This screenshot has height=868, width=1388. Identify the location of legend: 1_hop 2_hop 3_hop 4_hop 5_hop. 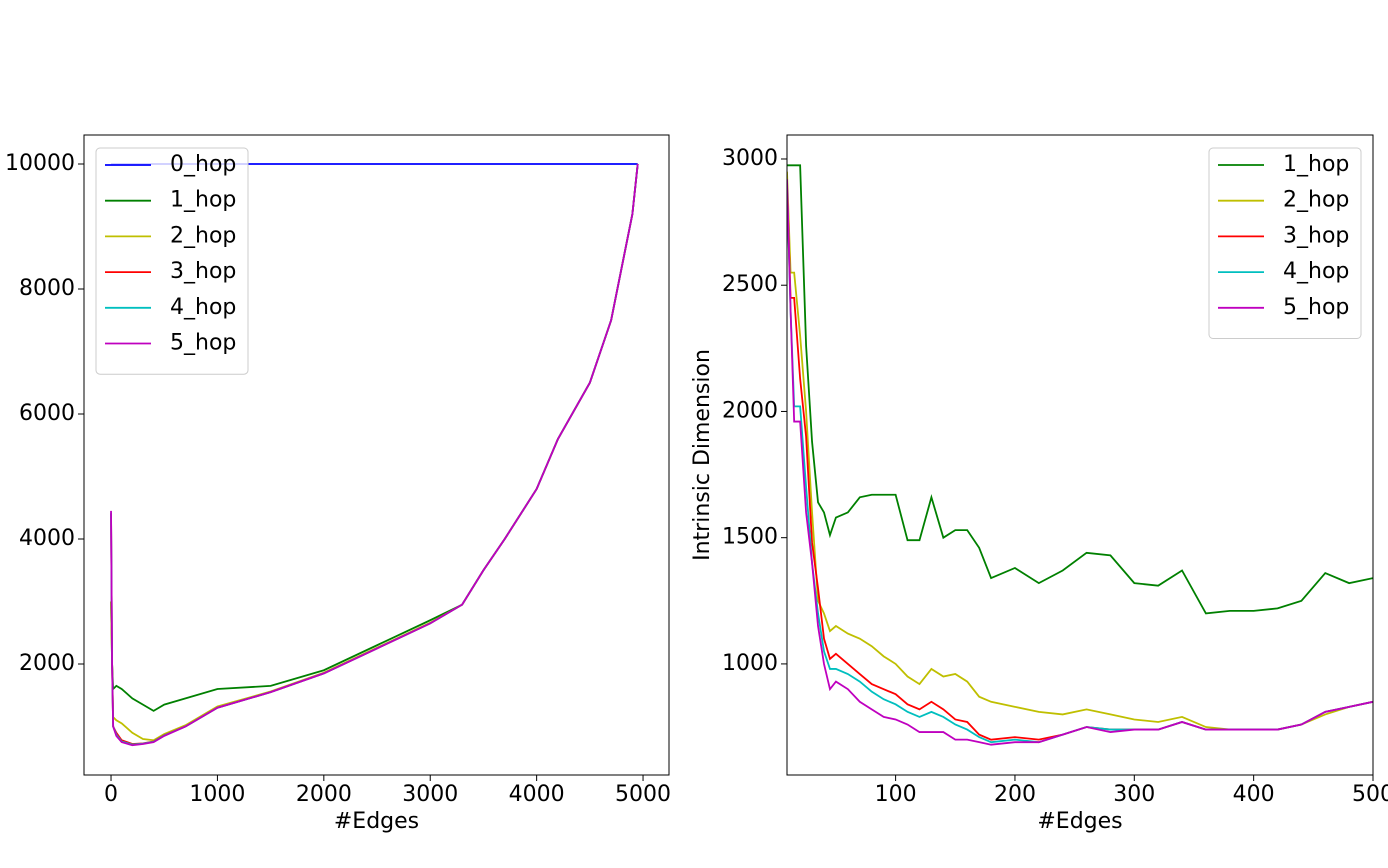
(1285, 243).